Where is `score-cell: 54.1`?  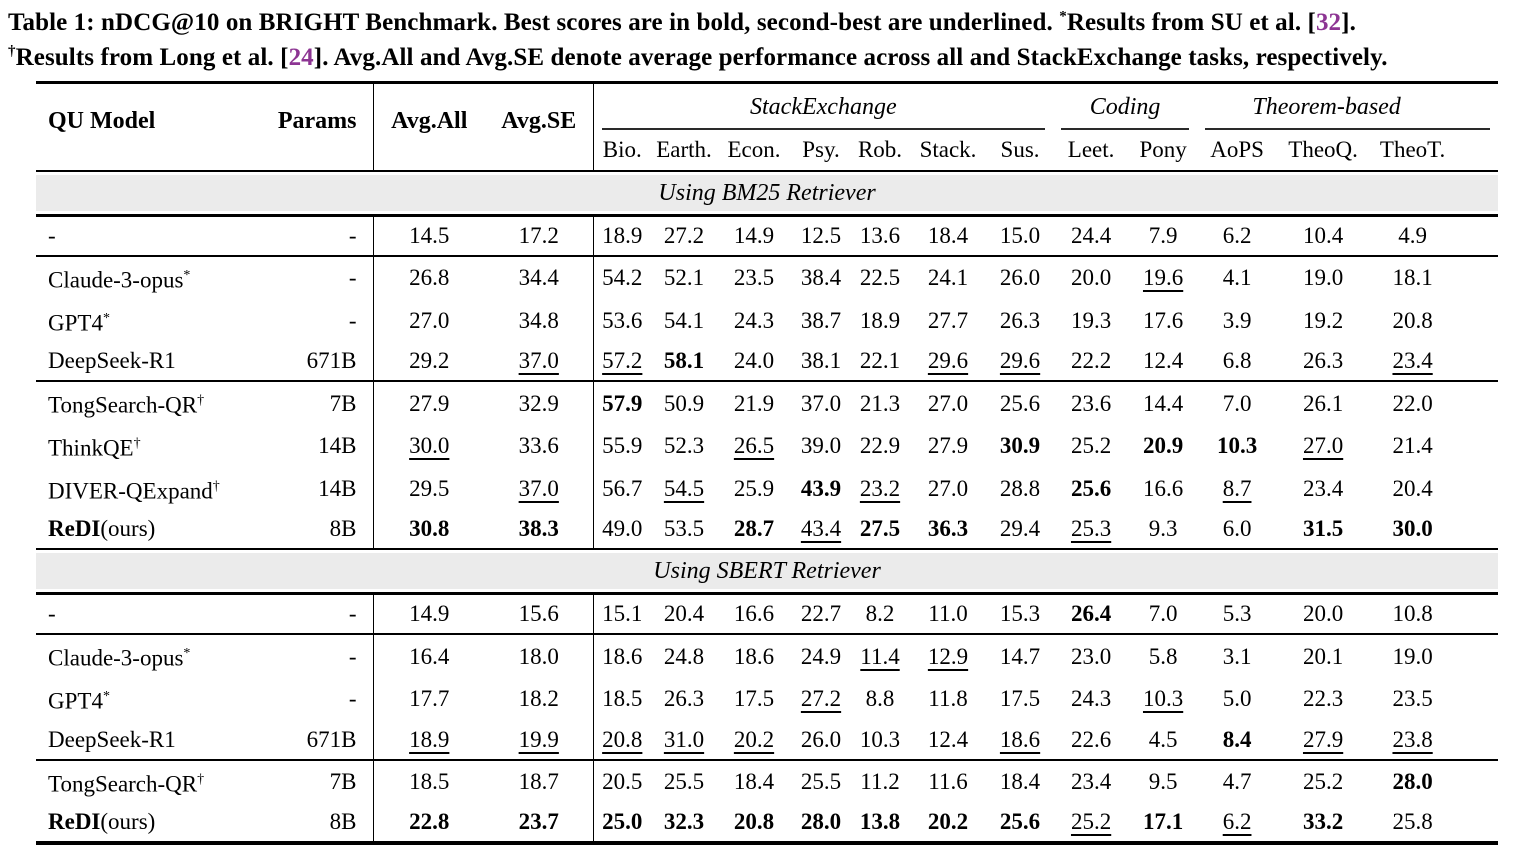 score-cell: 54.1 is located at coordinates (684, 321).